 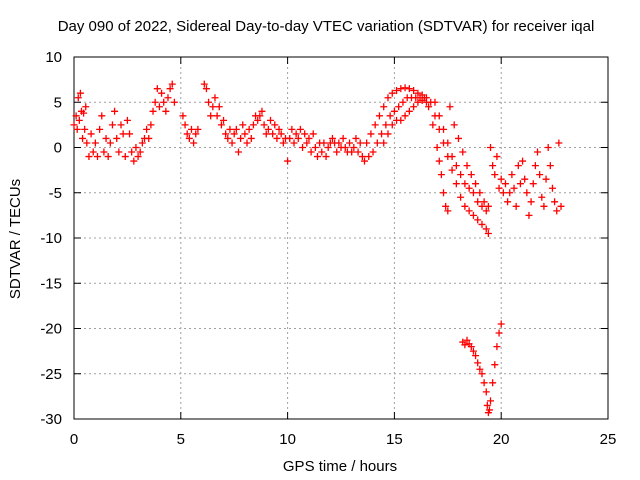 What do you see at coordinates (53, 57) in the screenshot?
I see `y-tick-label: 10` at bounding box center [53, 57].